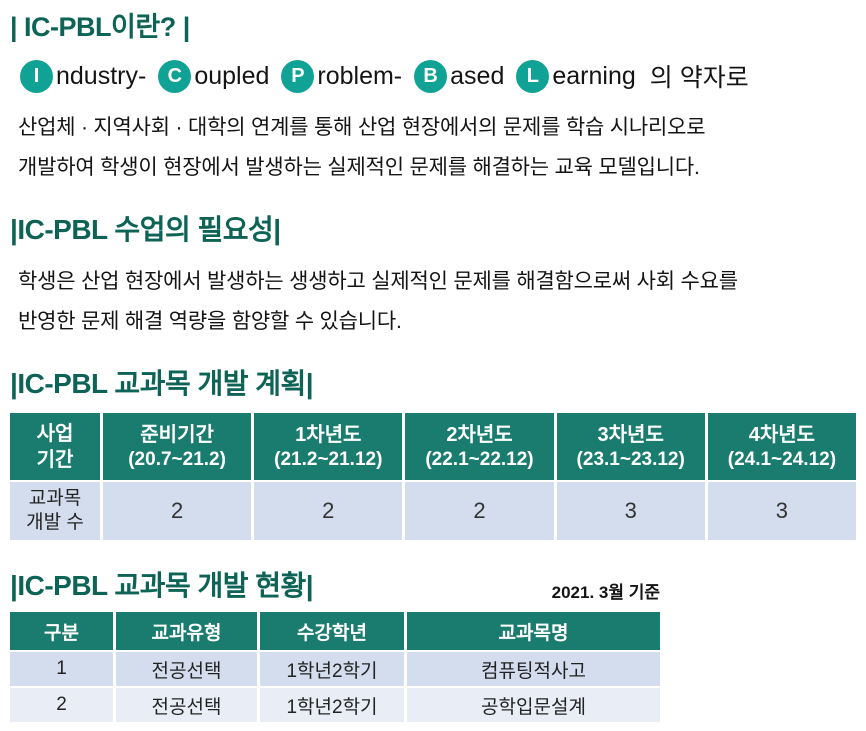  What do you see at coordinates (605, 592) in the screenshot?
I see `as-of-date: 2021. 3월 기준` at bounding box center [605, 592].